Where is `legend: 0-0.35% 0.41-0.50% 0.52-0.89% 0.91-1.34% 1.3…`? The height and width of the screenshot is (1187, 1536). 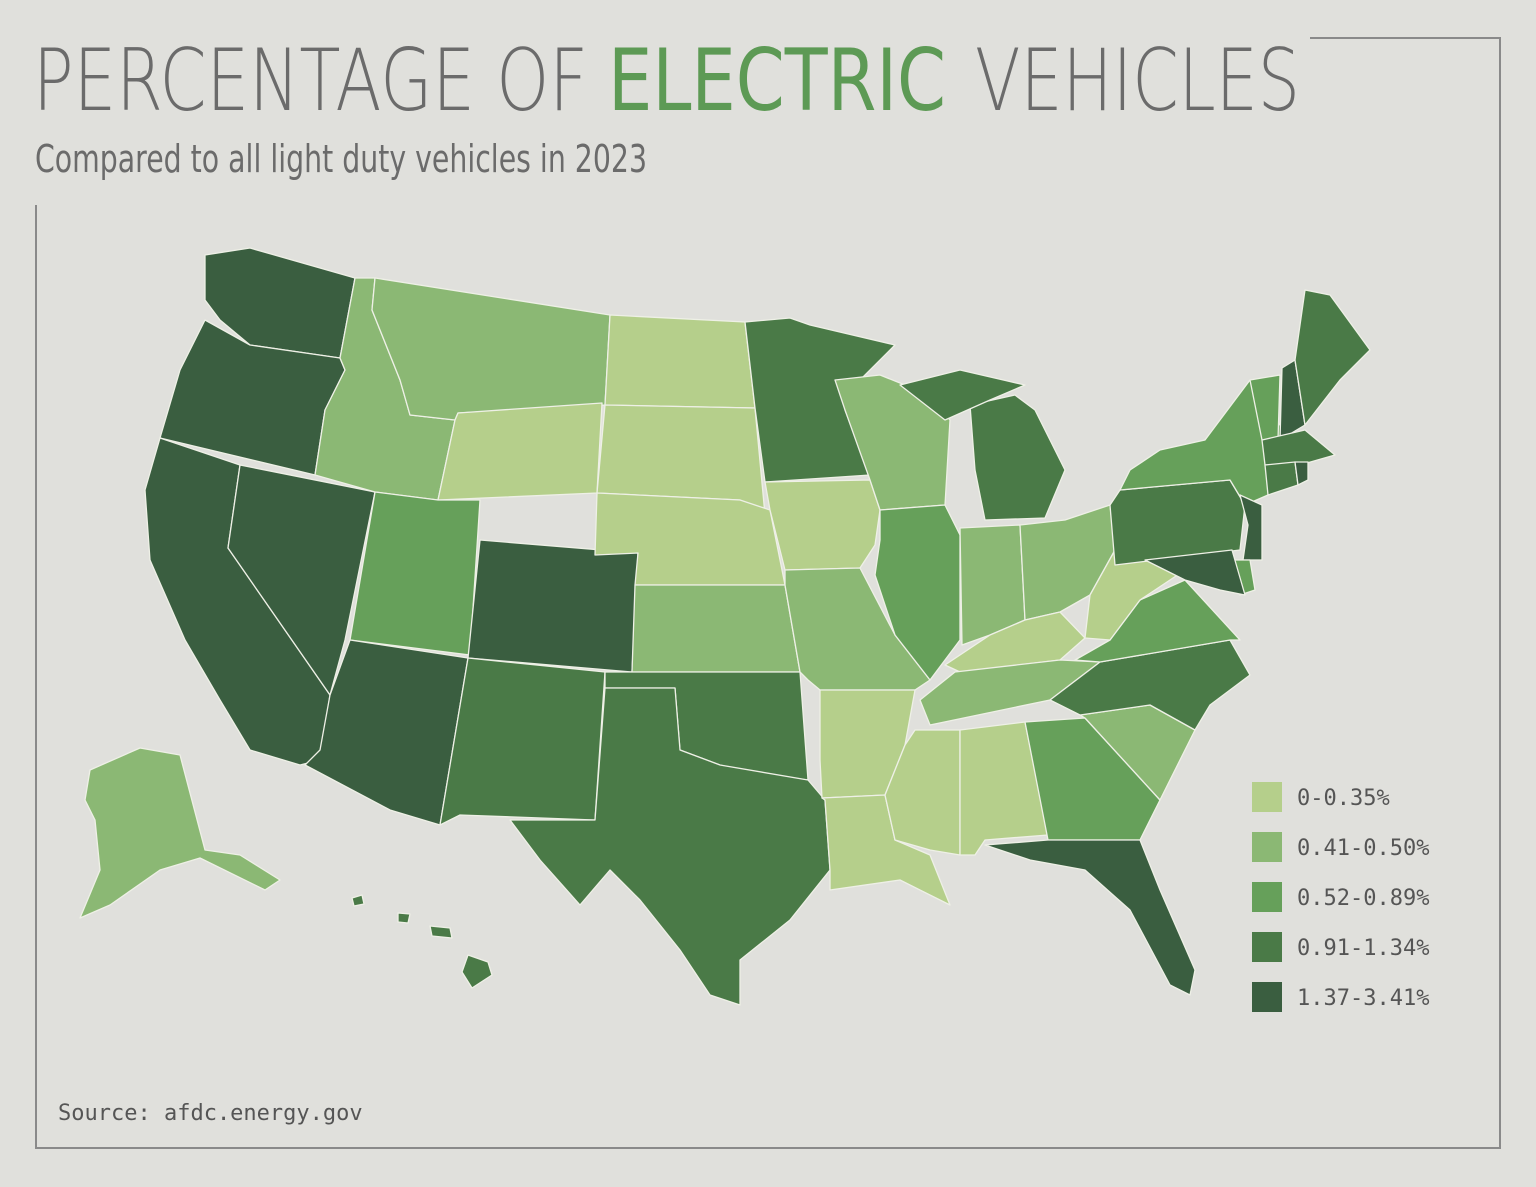
legend: 0-0.35% 0.41-0.50% 0.52-0.89% 0.91-1.34% 1.3… is located at coordinates (1340, 897).